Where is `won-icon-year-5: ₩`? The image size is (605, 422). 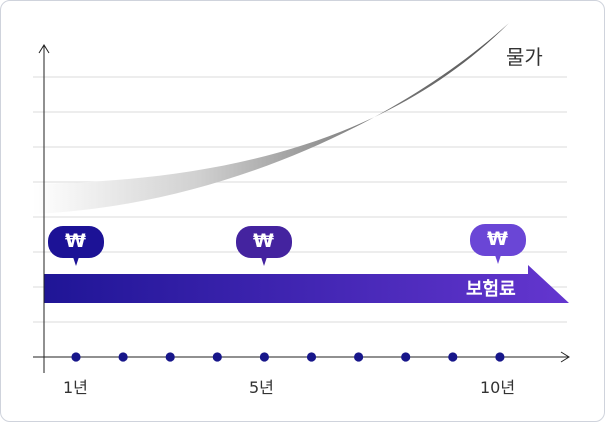 won-icon-year-5: ₩ is located at coordinates (263, 241).